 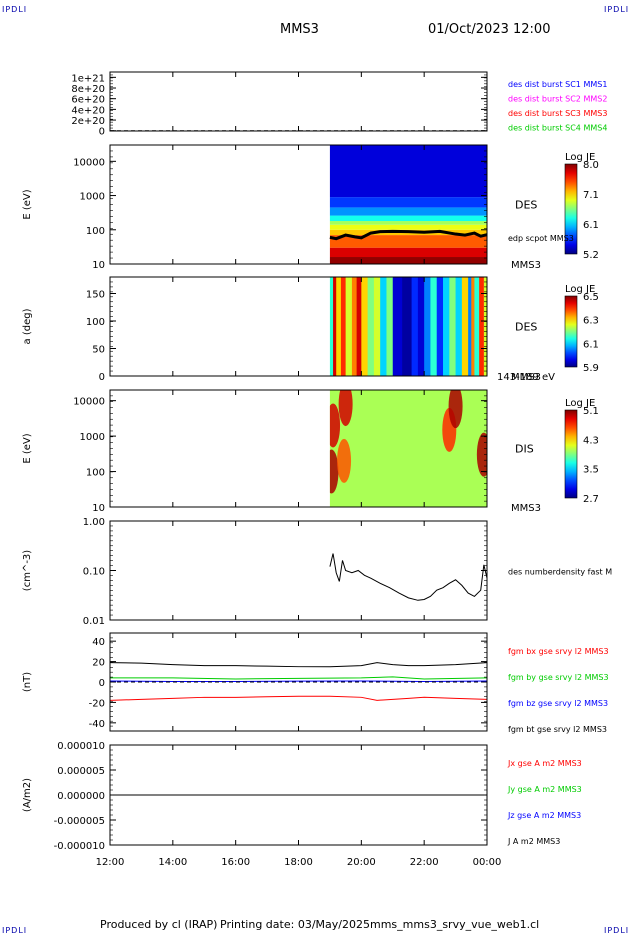 I want to click on heatmap-background, so click(x=408, y=448).